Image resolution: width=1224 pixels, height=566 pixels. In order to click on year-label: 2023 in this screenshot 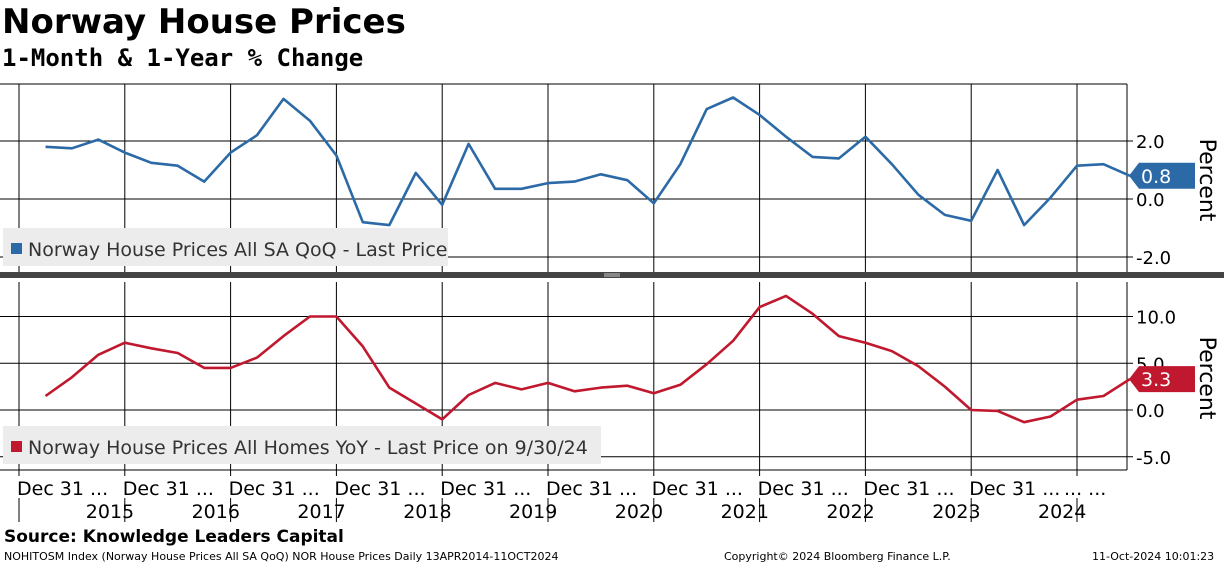, I will do `click(956, 512)`.